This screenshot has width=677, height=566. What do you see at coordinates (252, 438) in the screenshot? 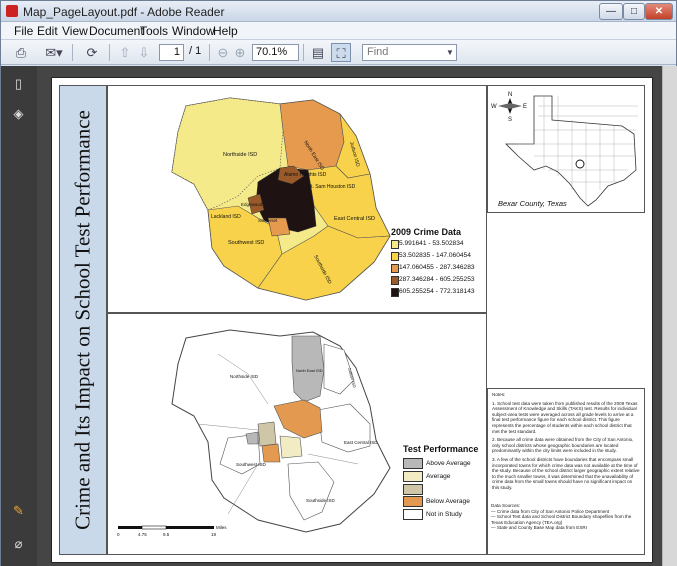
I see `district-lackland` at bounding box center [252, 438].